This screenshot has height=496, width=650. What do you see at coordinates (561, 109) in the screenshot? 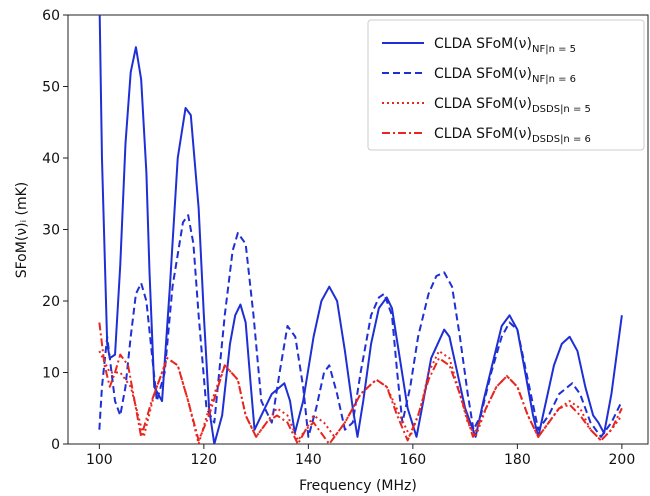
I see `legend-subscript: DSDS|n = 5` at bounding box center [561, 109].